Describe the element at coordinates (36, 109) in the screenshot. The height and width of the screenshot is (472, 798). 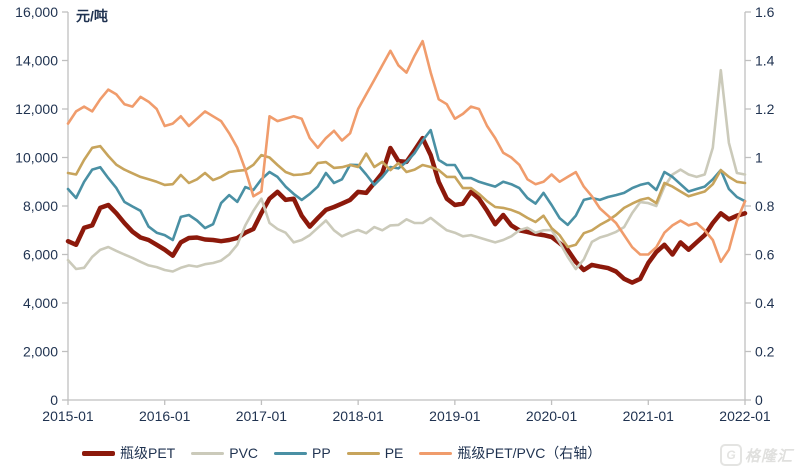
I see `y-axis-tick-label: 12,000` at that location.